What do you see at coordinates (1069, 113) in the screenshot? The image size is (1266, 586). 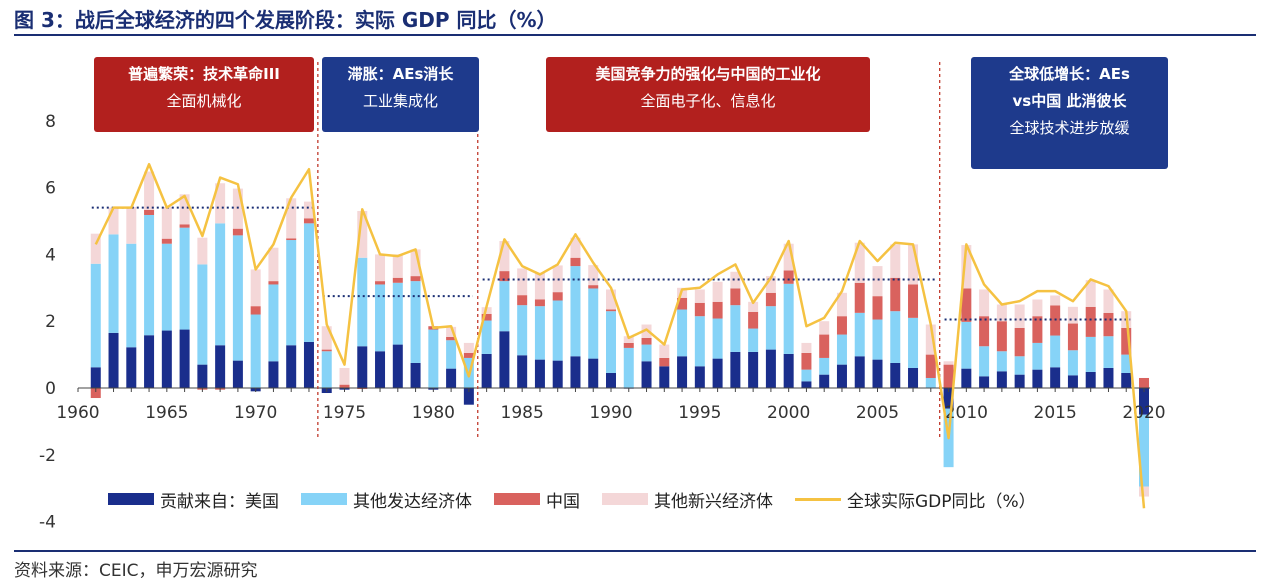 I see `era-box-low-growth: 全球低增长：AEs vs中国 此消彼长 全球技术进步放缓` at bounding box center [1069, 113].